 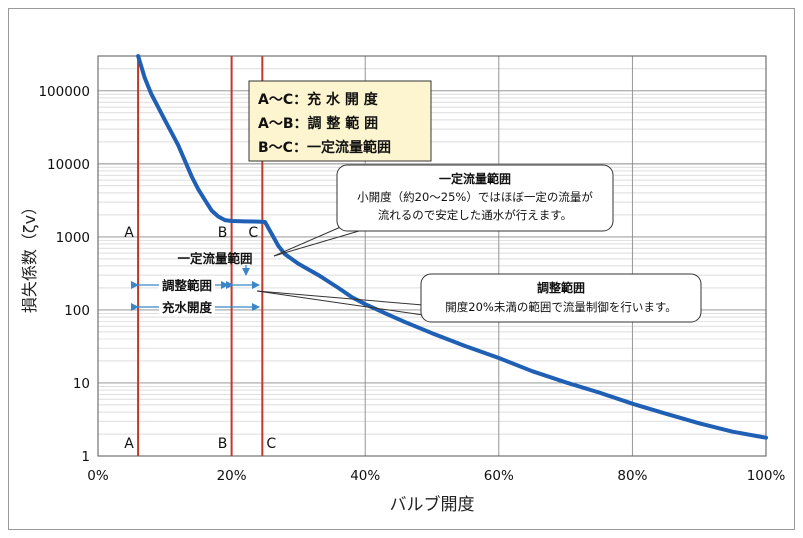 What do you see at coordinates (475, 197) in the screenshot?
I see `callout-text: 小開度（約20〜25%）ではほぼ一定の流量が` at bounding box center [475, 197].